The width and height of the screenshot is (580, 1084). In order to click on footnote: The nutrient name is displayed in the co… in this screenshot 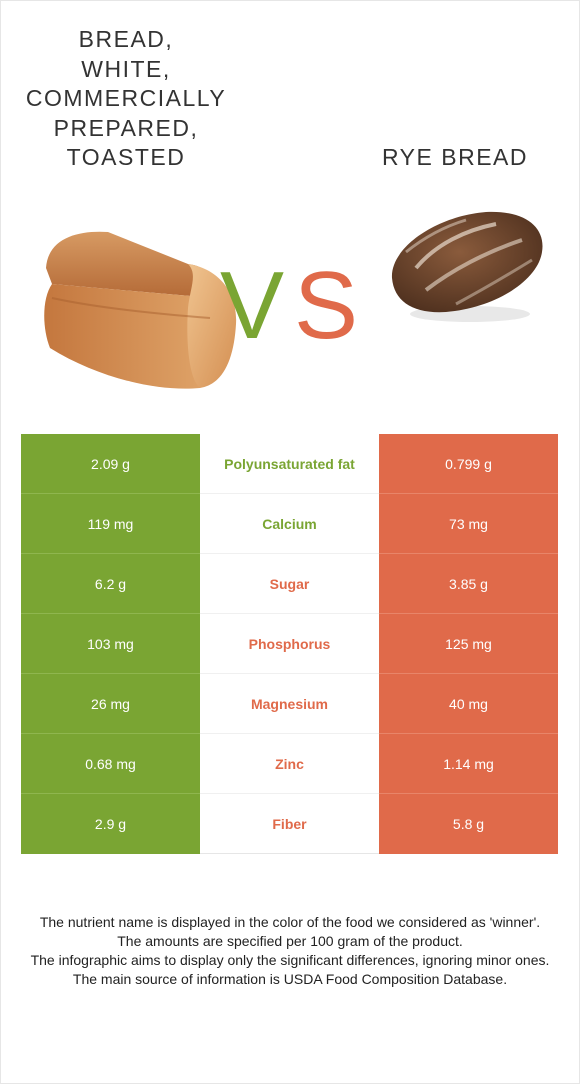, I will do `click(290, 951)`.